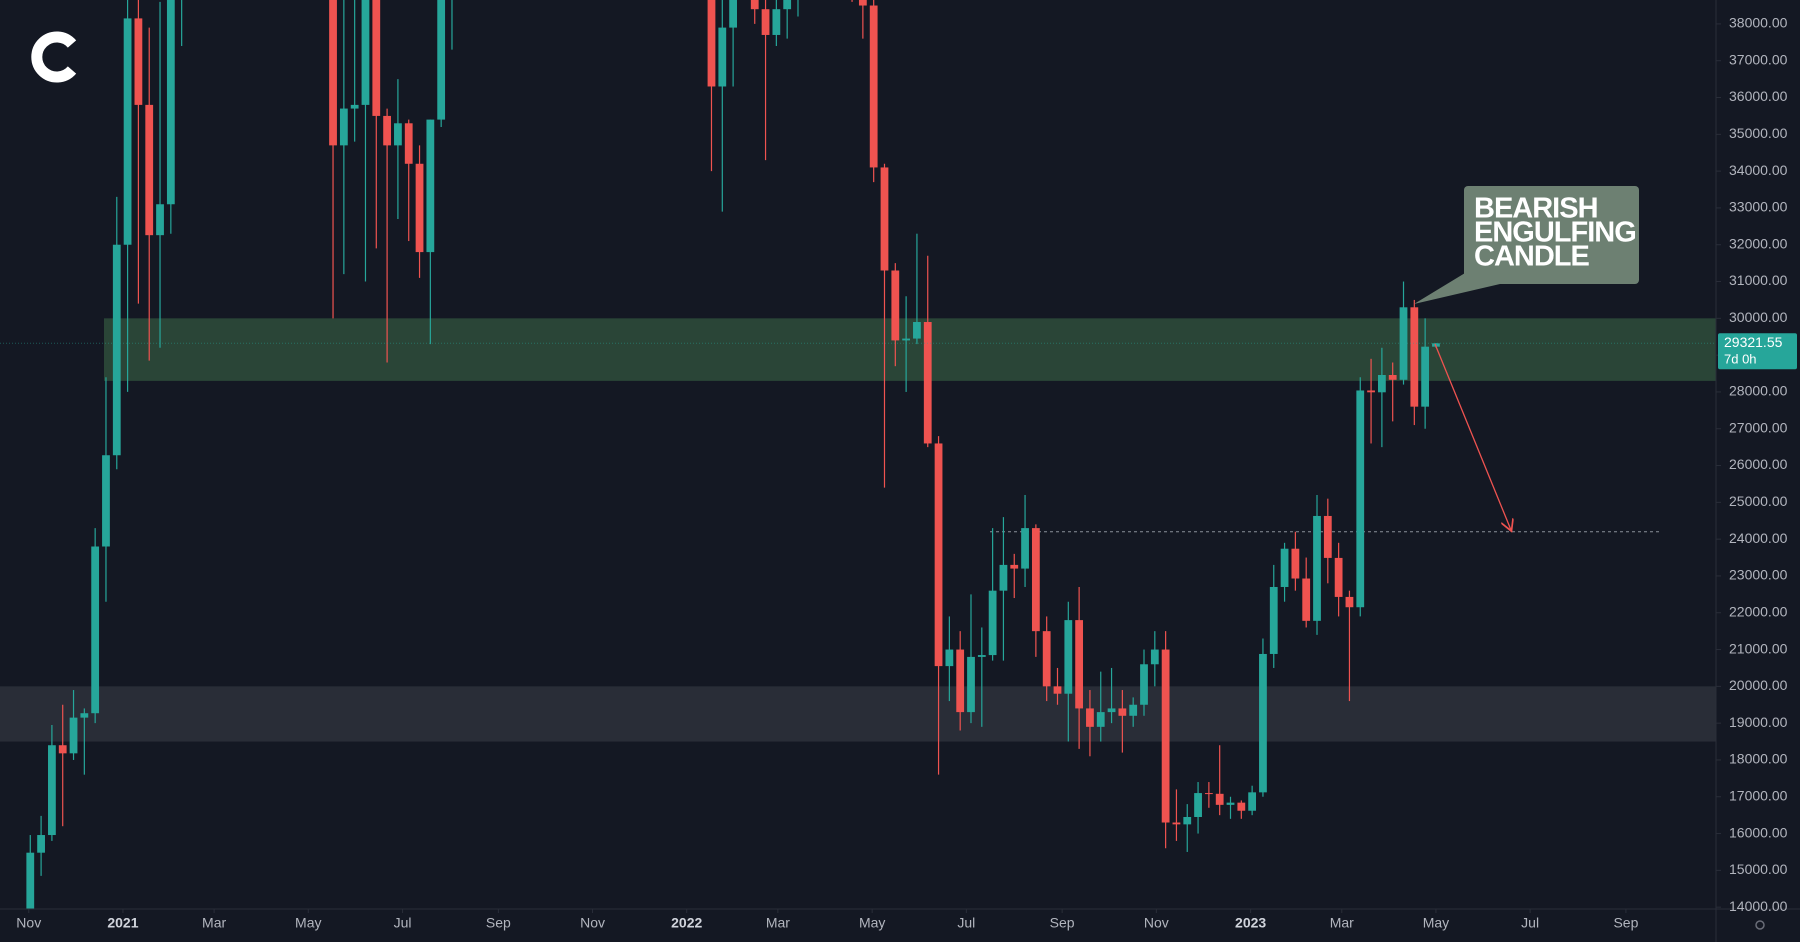  Describe the element at coordinates (1758, 133) in the screenshot. I see `y-tick-label: 35000.00` at that location.